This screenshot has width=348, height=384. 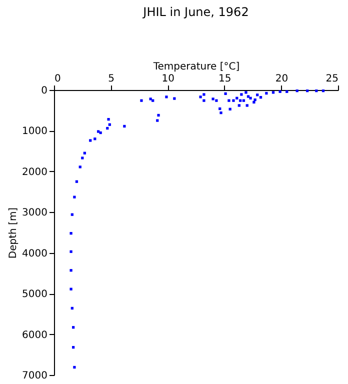 I want to click on x-axis-title: Temperature [°C], so click(x=196, y=67).